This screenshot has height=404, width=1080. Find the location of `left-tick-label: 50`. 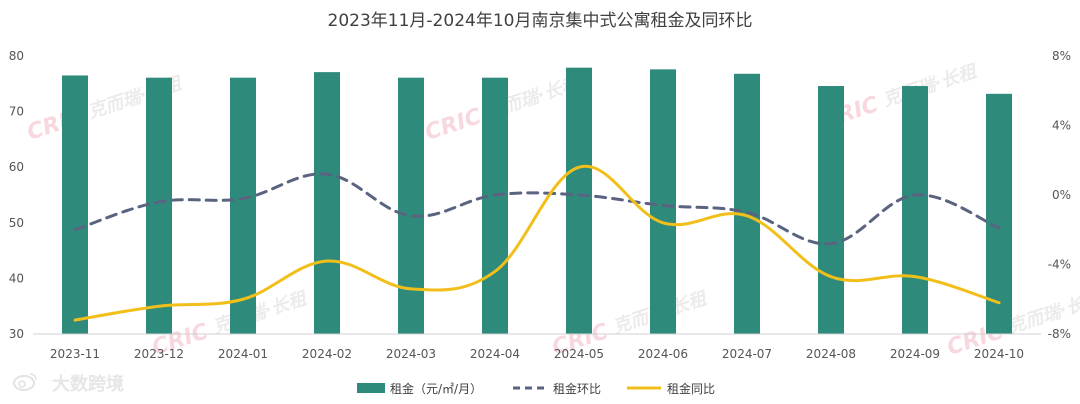

left-tick-label: 50 is located at coordinates (16, 223).